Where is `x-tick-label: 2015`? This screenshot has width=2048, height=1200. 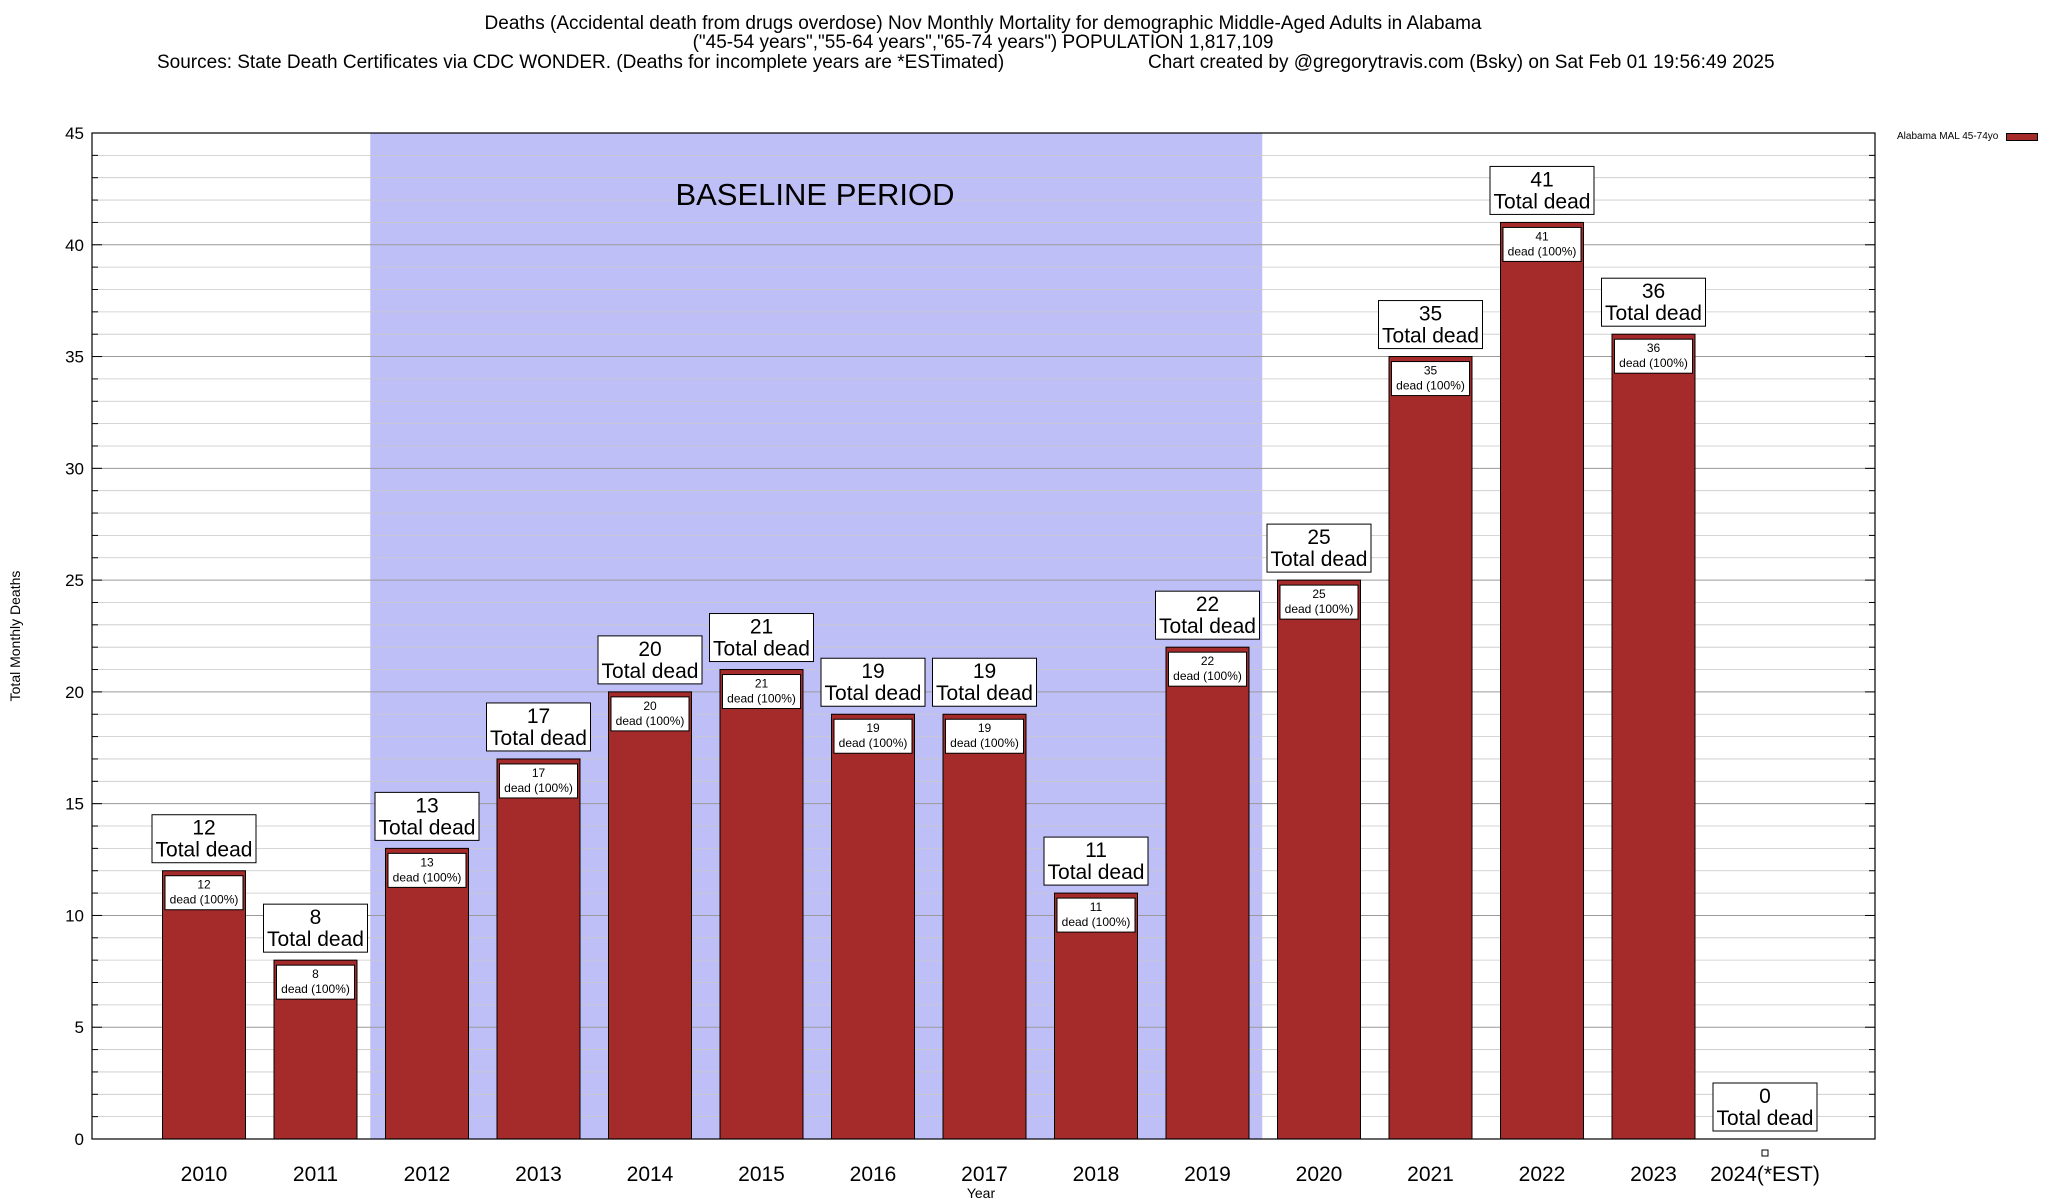 x-tick-label: 2015 is located at coordinates (761, 1174).